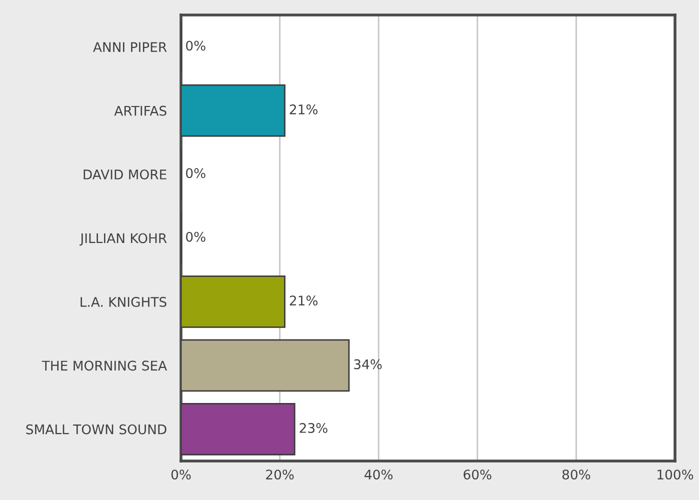 The height and width of the screenshot is (500, 699). I want to click on data-label: 23%, so click(314, 427).